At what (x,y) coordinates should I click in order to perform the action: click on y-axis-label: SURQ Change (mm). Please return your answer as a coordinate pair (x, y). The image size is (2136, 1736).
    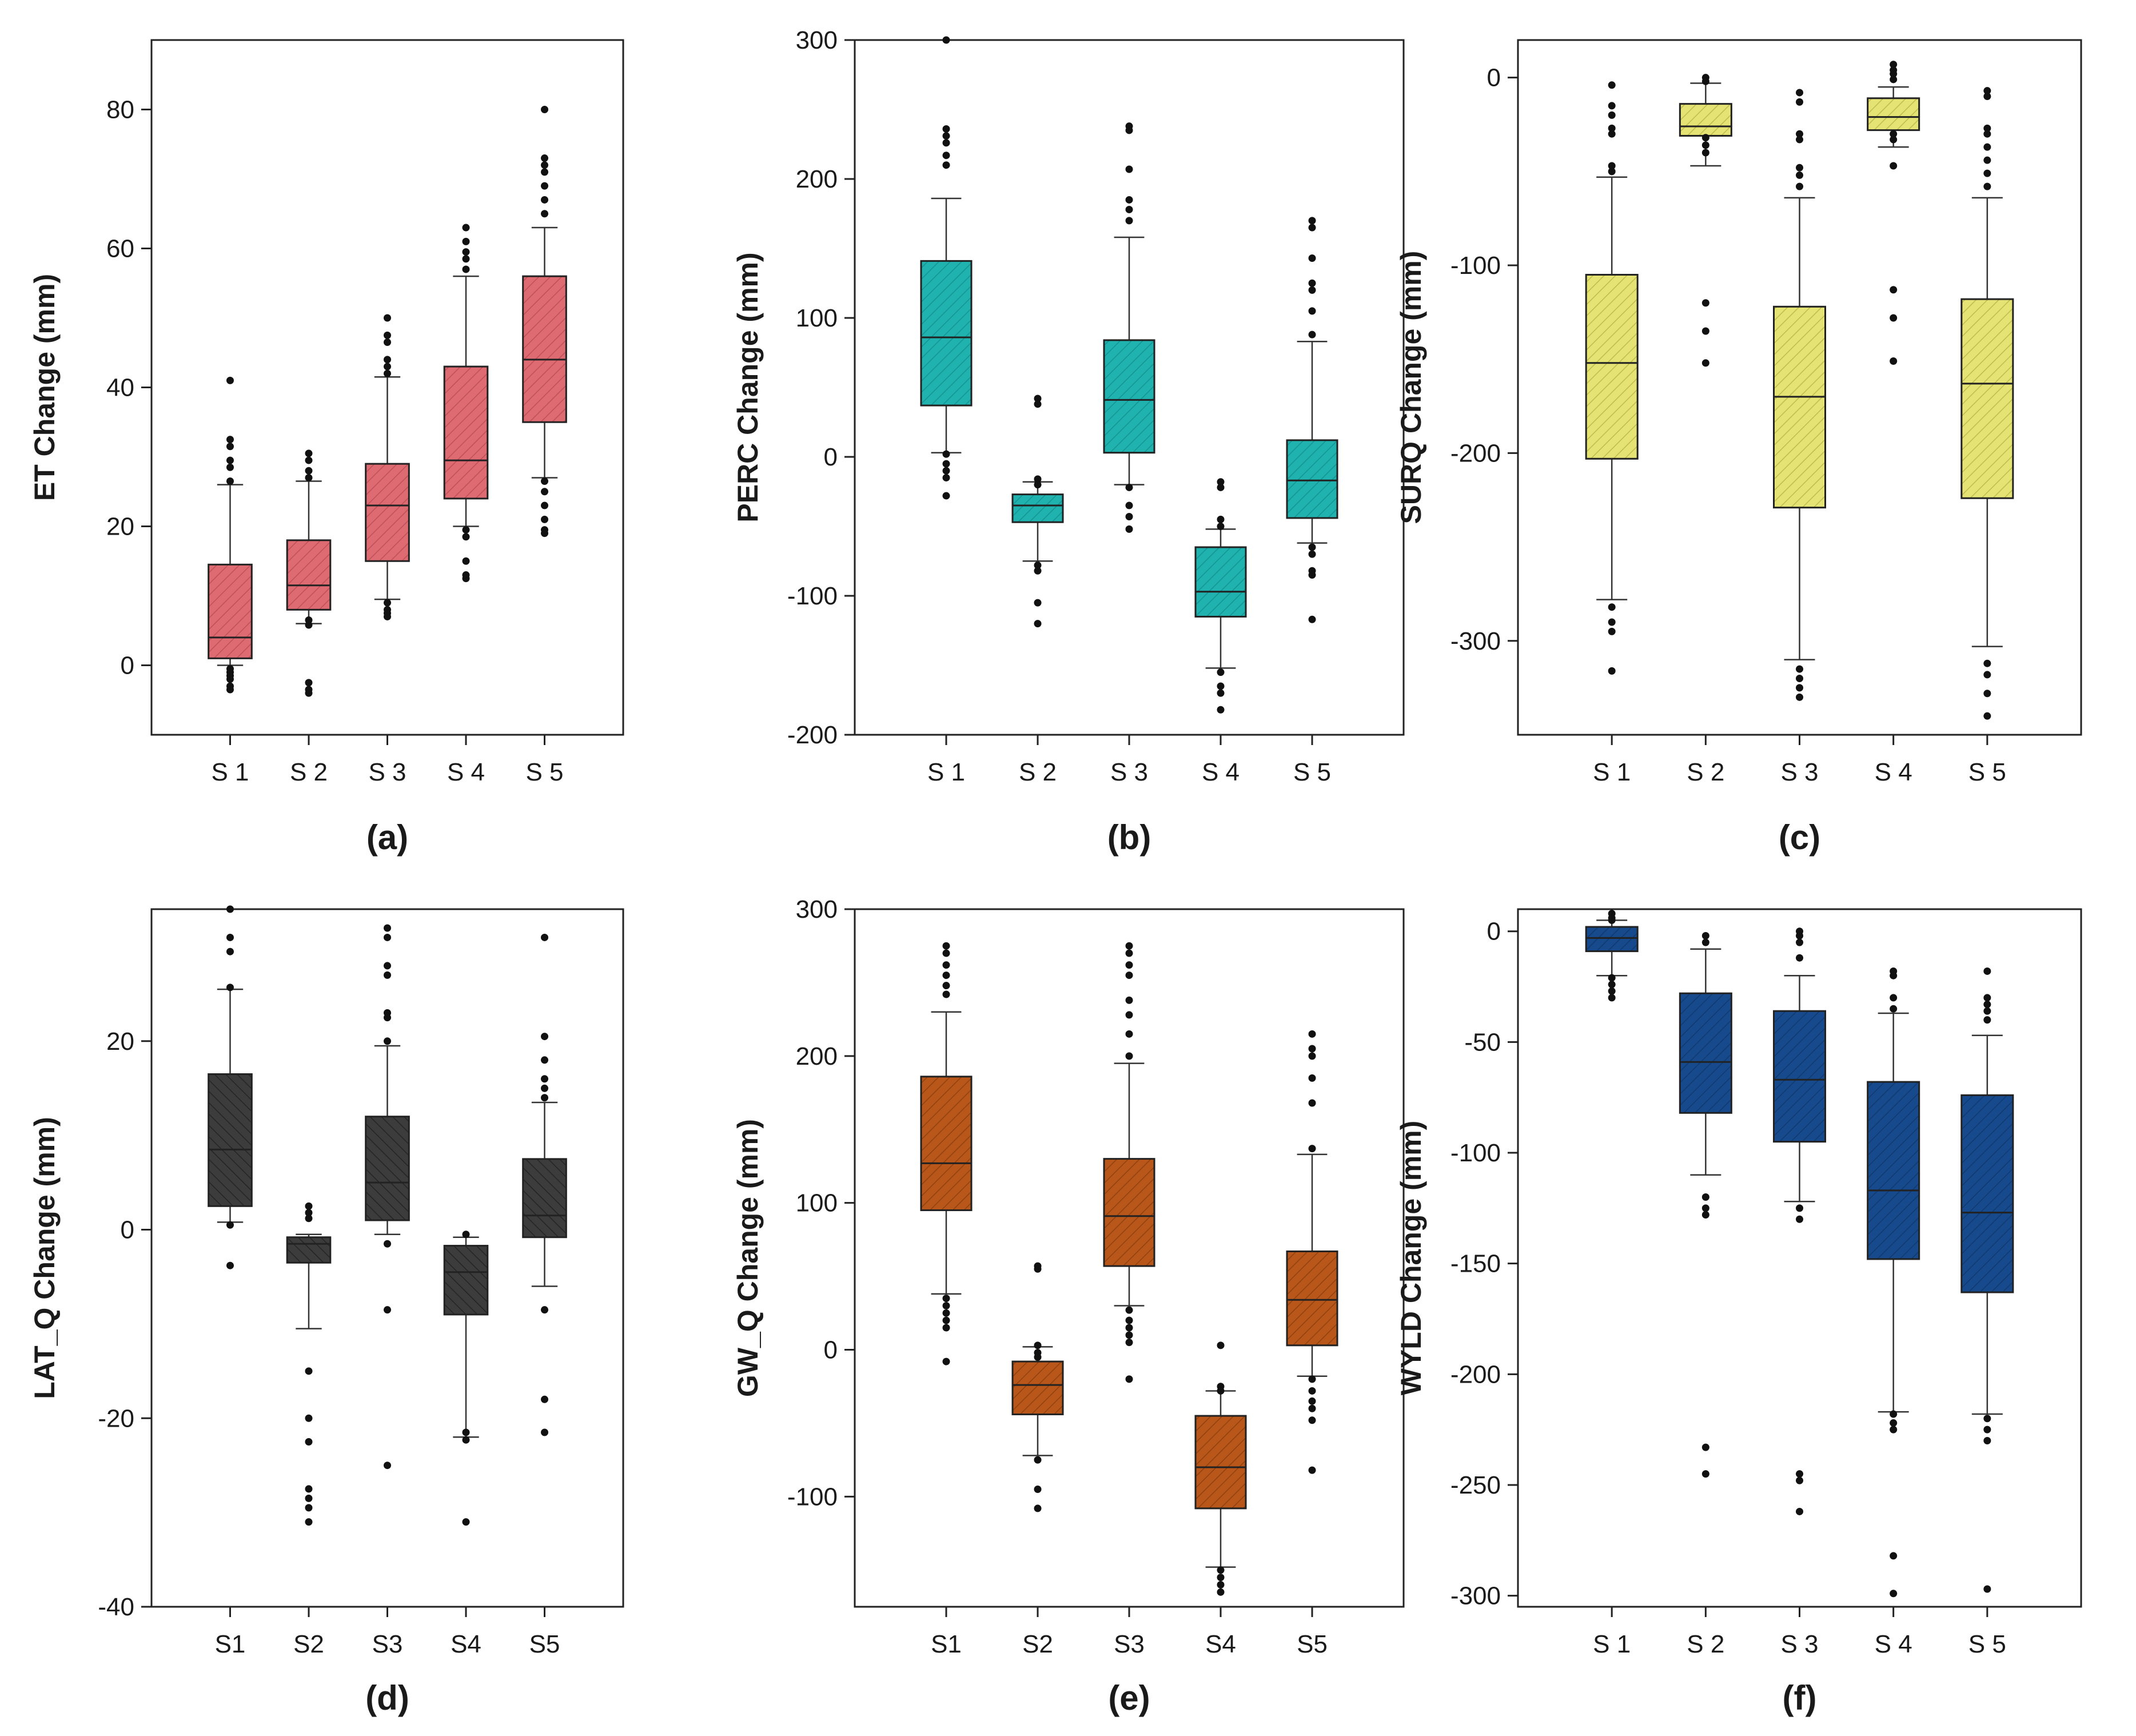
    Looking at the image, I should click on (1411, 387).